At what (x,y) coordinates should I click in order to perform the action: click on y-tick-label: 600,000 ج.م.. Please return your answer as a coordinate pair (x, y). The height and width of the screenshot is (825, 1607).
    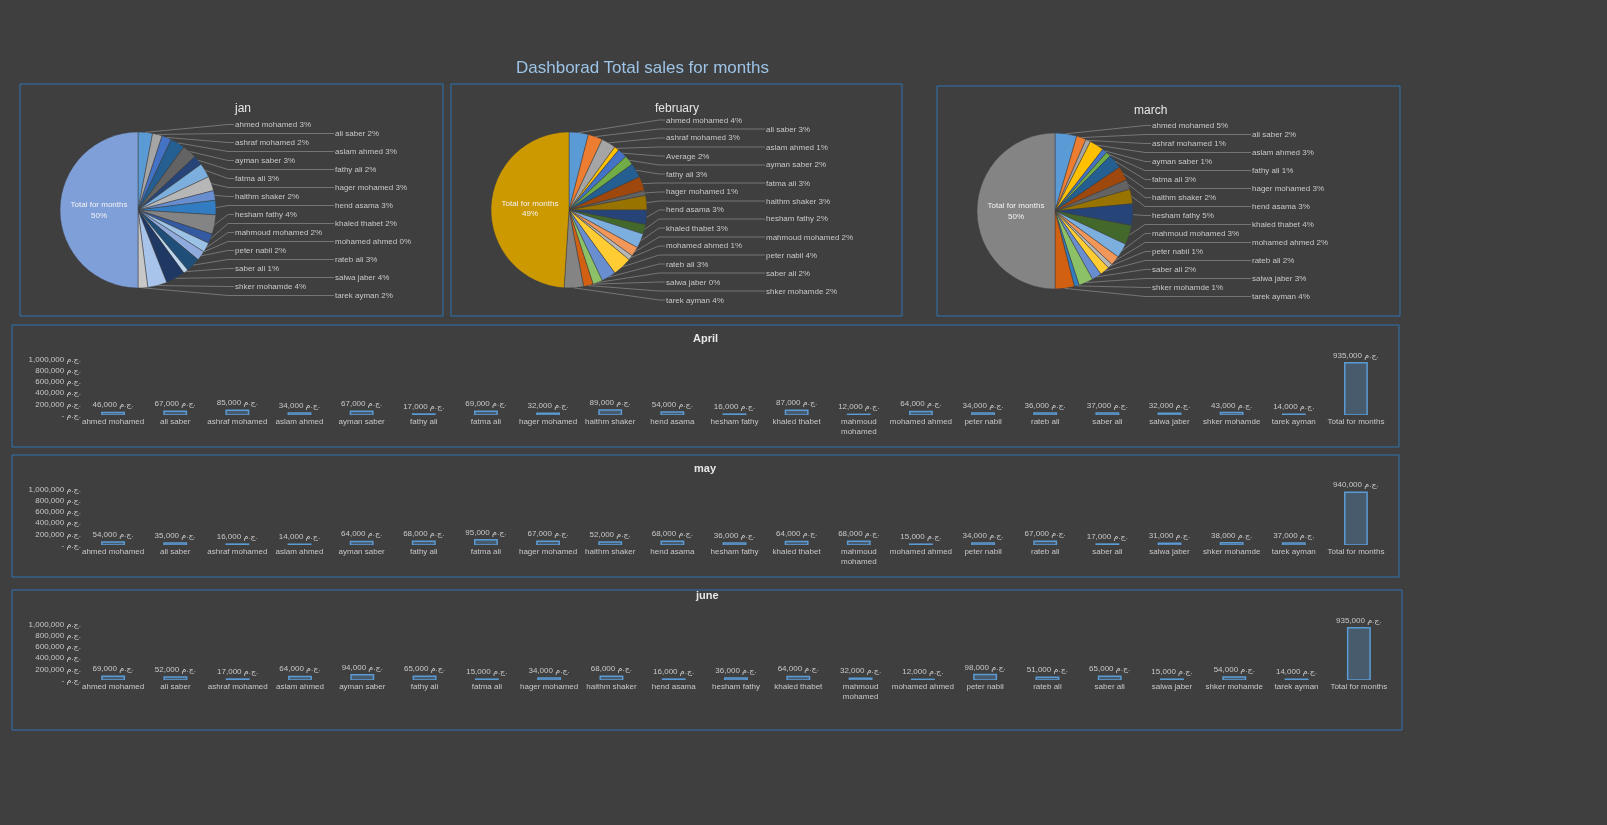
    Looking at the image, I should click on (58, 382).